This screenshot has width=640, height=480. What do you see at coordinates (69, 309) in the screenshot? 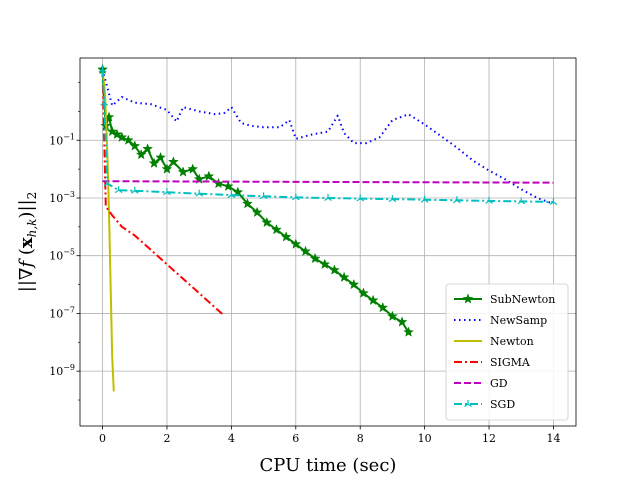
I see `y-tick-exponent: −7` at bounding box center [69, 309].